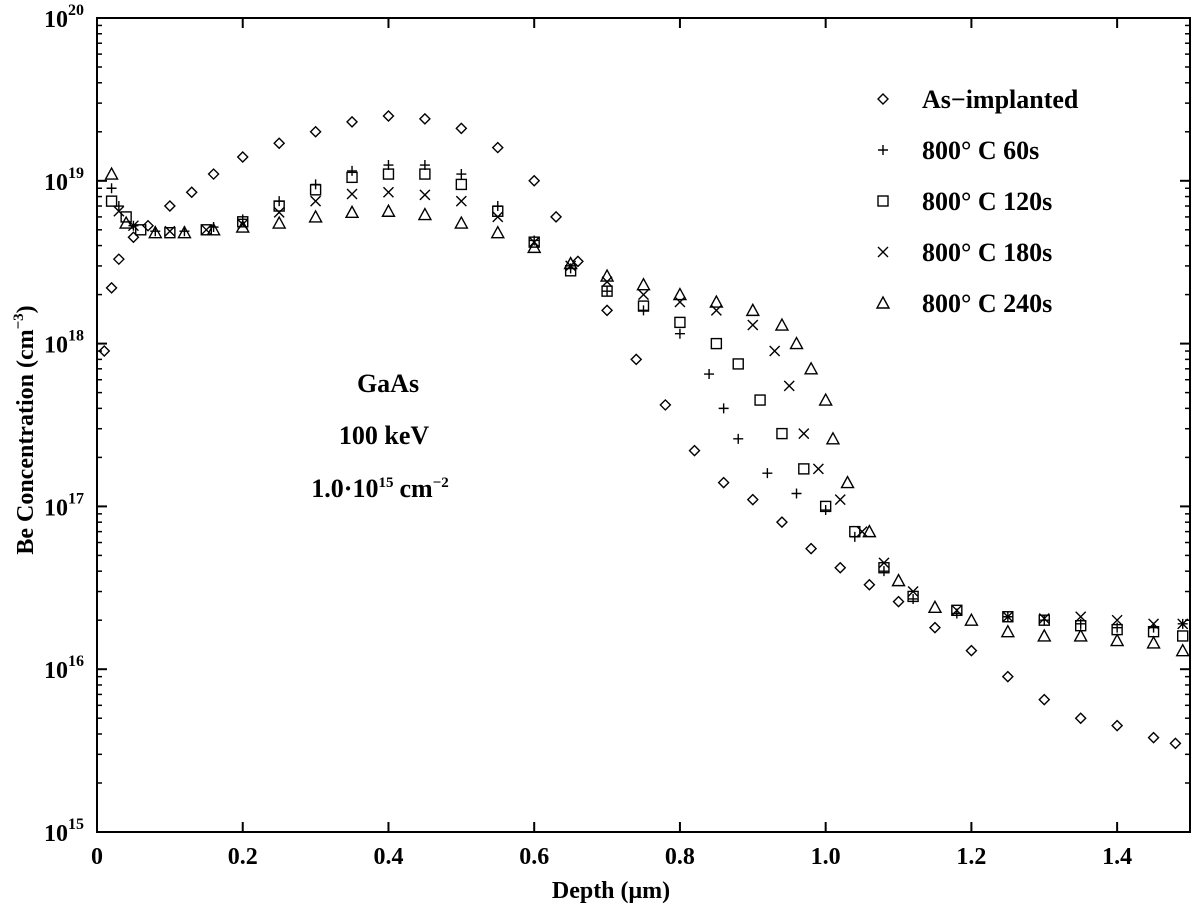  I want to click on x-tick-label: 1.2, so click(971, 857).